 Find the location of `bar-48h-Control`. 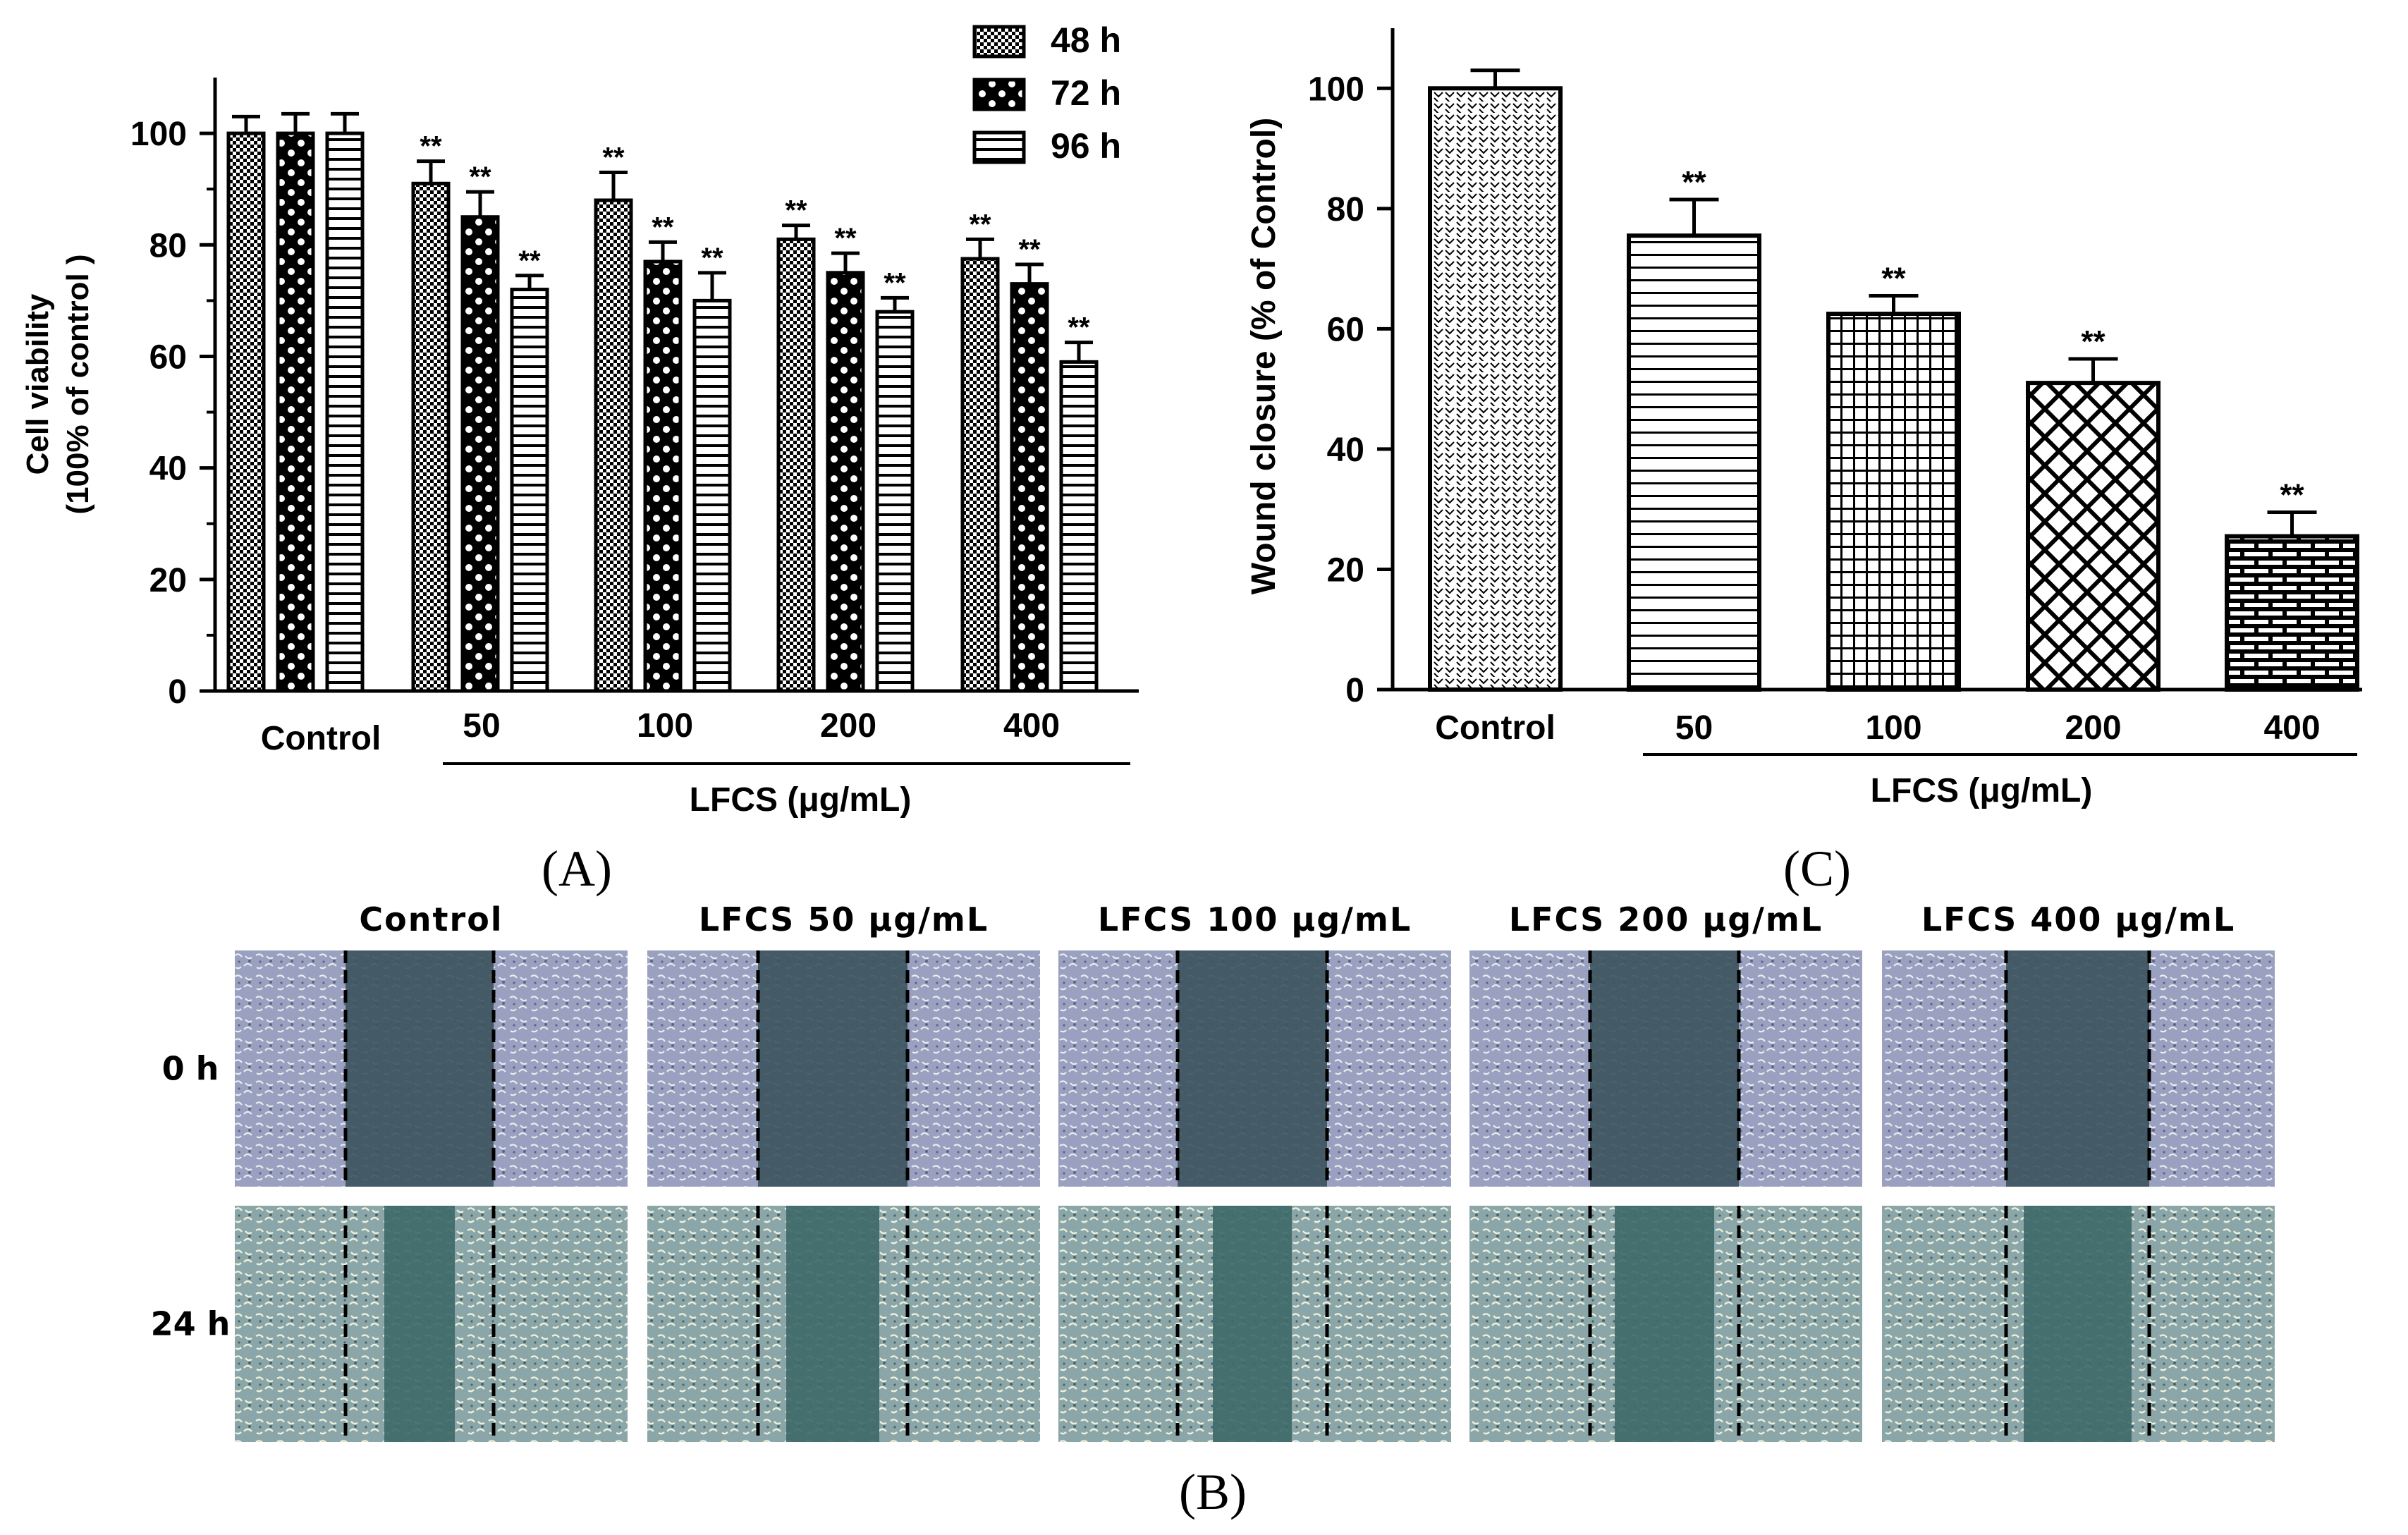

bar-48h-Control is located at coordinates (246, 412).